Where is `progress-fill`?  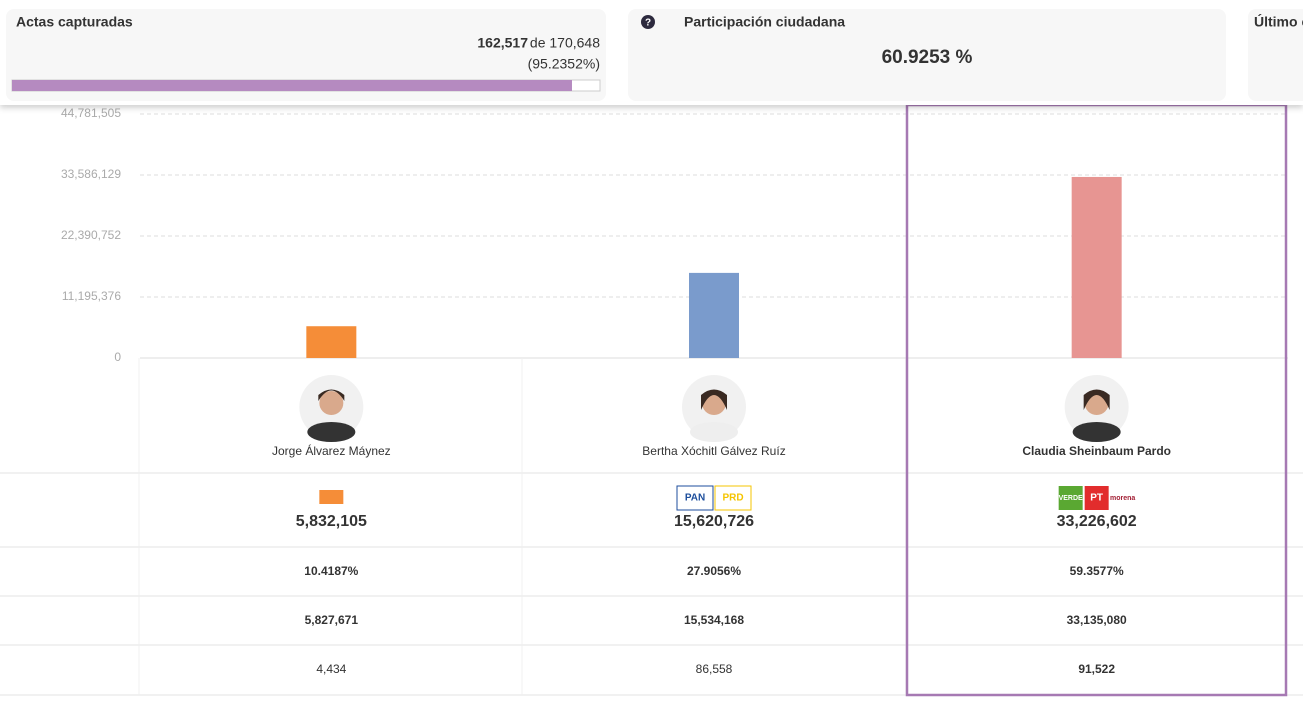
progress-fill is located at coordinates (292, 85).